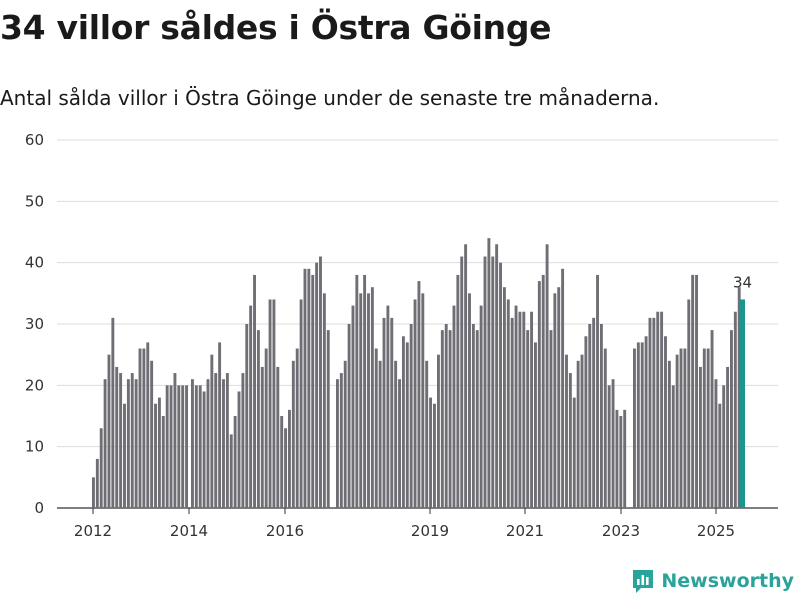 This screenshot has width=800, height=600. Describe the element at coordinates (742, 403) in the screenshot. I see `bar-highlight` at that location.